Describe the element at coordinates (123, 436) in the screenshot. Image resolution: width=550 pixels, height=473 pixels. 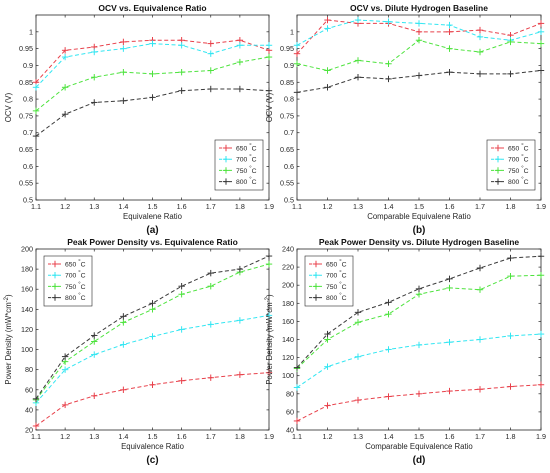
I see `x-tick-label: 1.4` at that location.